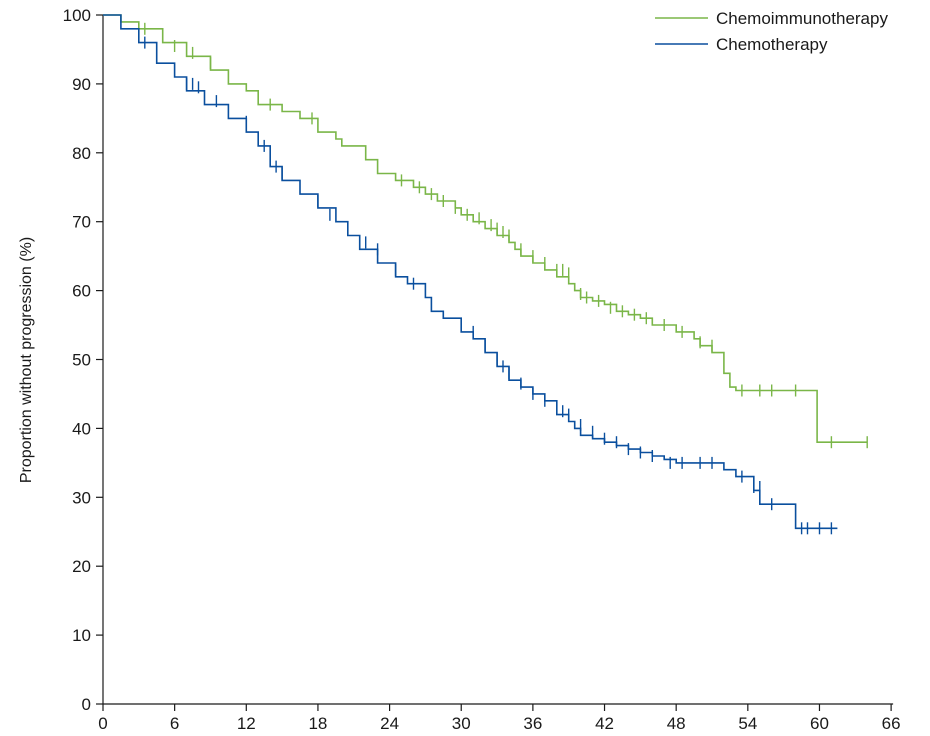 The image size is (930, 736). I want to click on x-tick-label: 60, so click(819, 723).